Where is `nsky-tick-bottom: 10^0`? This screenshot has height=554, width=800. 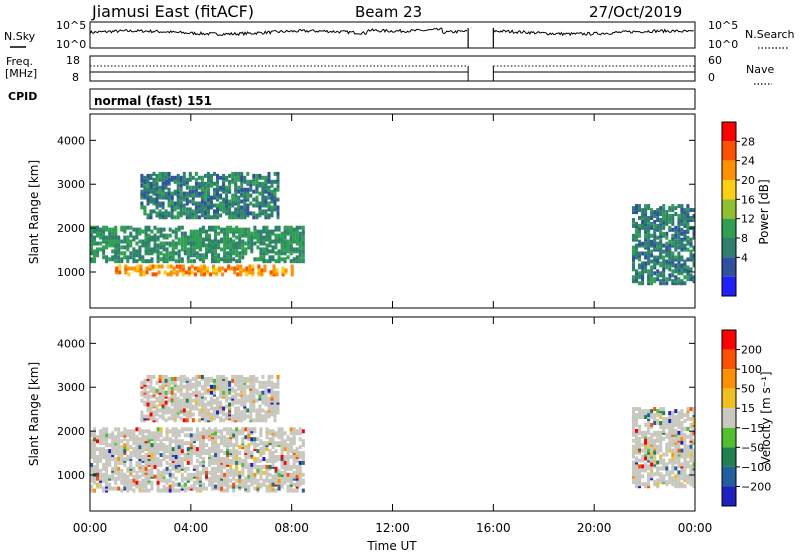
nsky-tick-bottom: 10^0 is located at coordinates (71, 44).